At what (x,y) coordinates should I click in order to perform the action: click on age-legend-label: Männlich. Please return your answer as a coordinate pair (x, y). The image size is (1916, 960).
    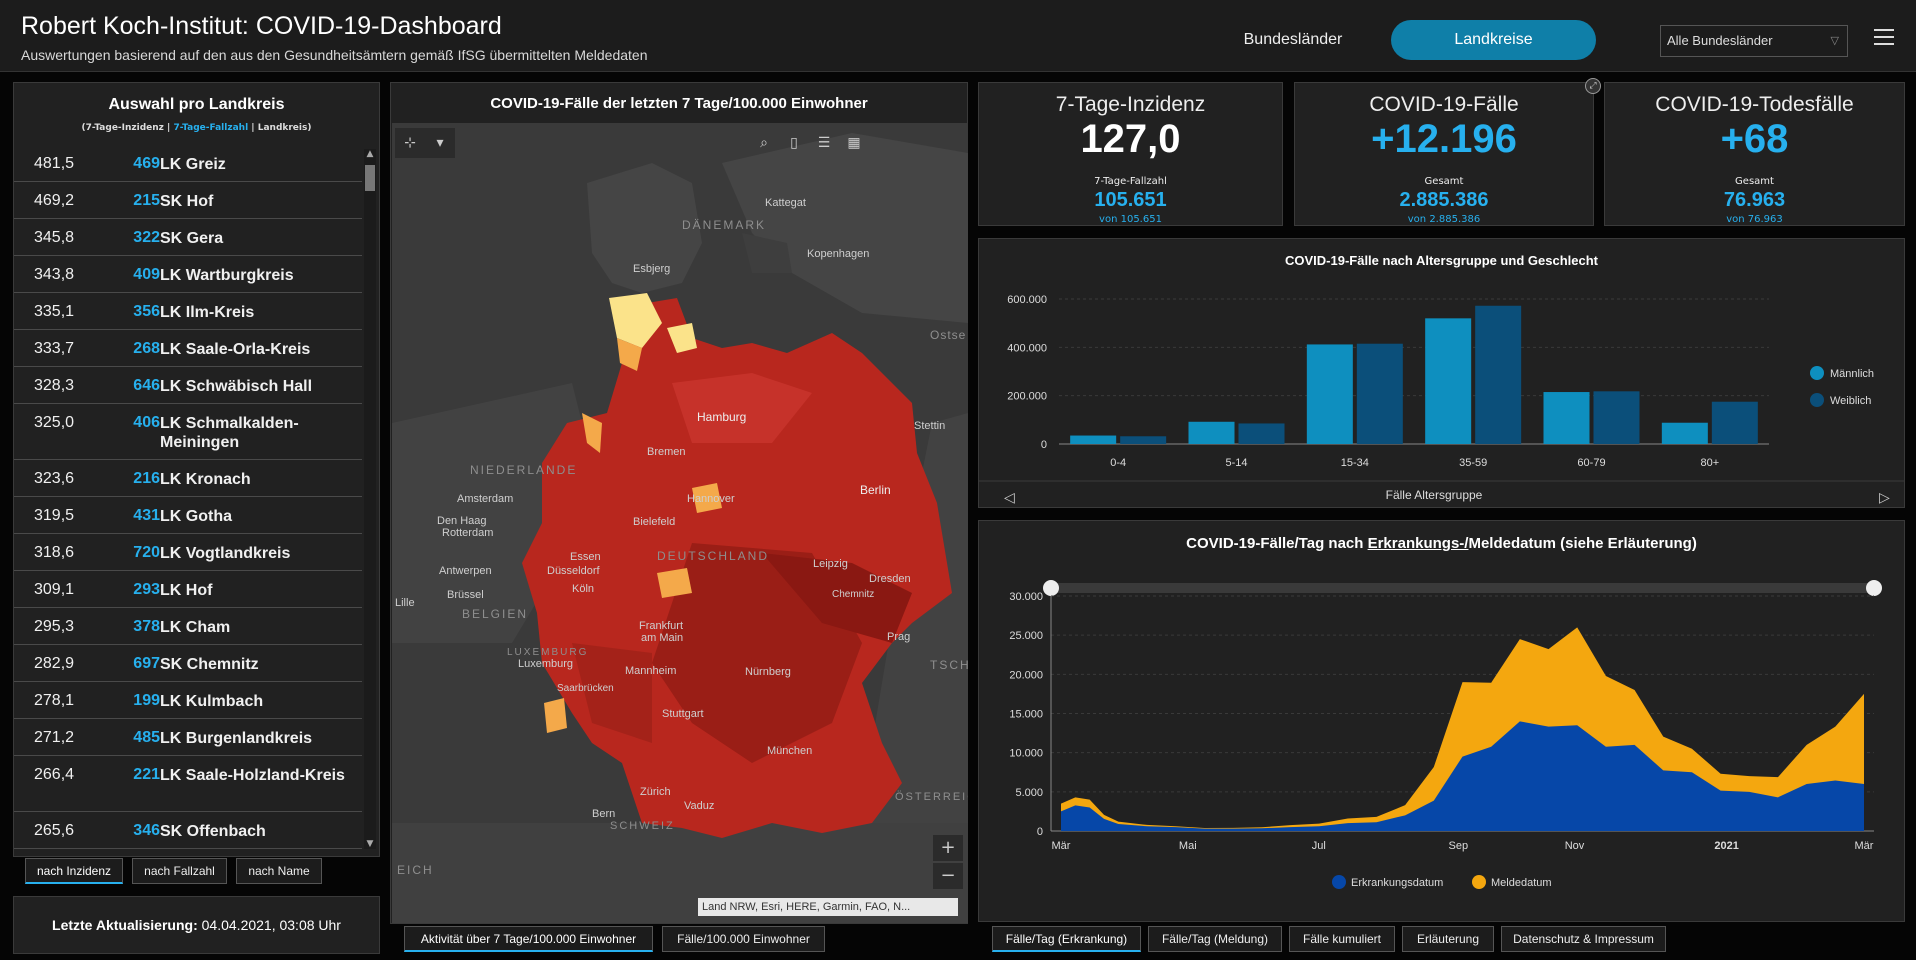
    Looking at the image, I should click on (1852, 374).